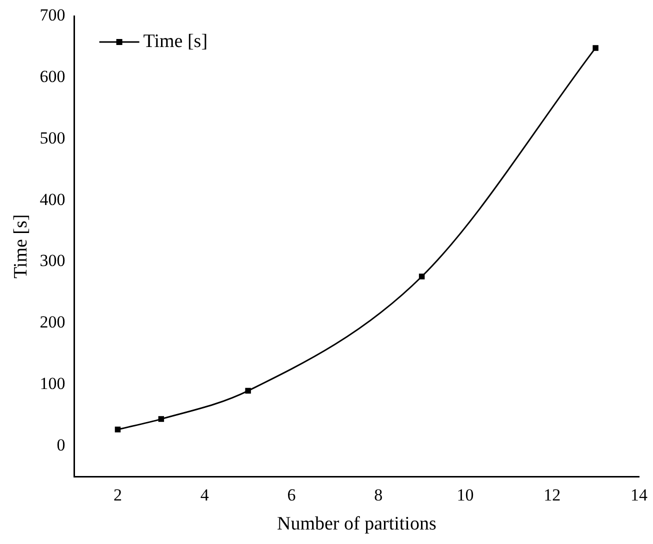 The width and height of the screenshot is (653, 544). What do you see at coordinates (61, 445) in the screenshot?
I see `y-tick-label: 0` at bounding box center [61, 445].